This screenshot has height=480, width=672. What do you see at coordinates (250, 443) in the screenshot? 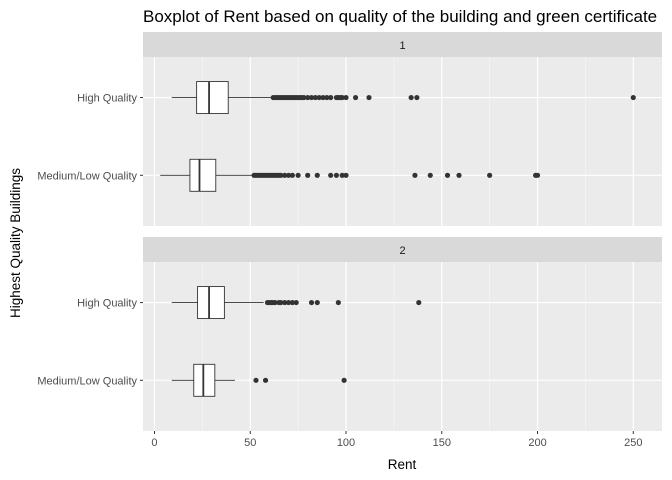
I see `x-tick-label: 50` at bounding box center [250, 443].